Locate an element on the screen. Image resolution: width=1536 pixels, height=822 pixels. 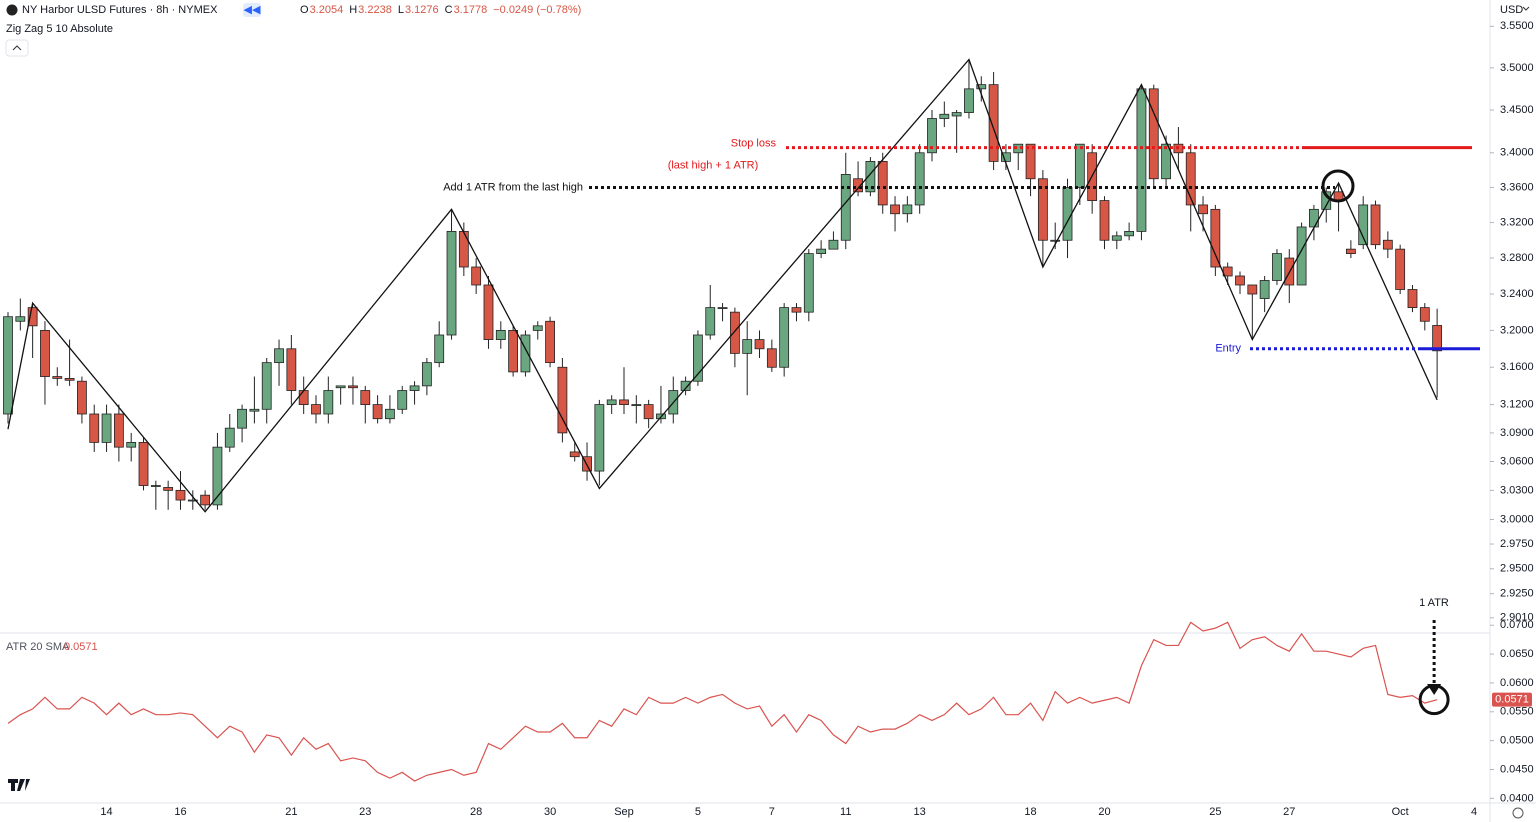
y-tick-label: 0.0600 is located at coordinates (1517, 683).